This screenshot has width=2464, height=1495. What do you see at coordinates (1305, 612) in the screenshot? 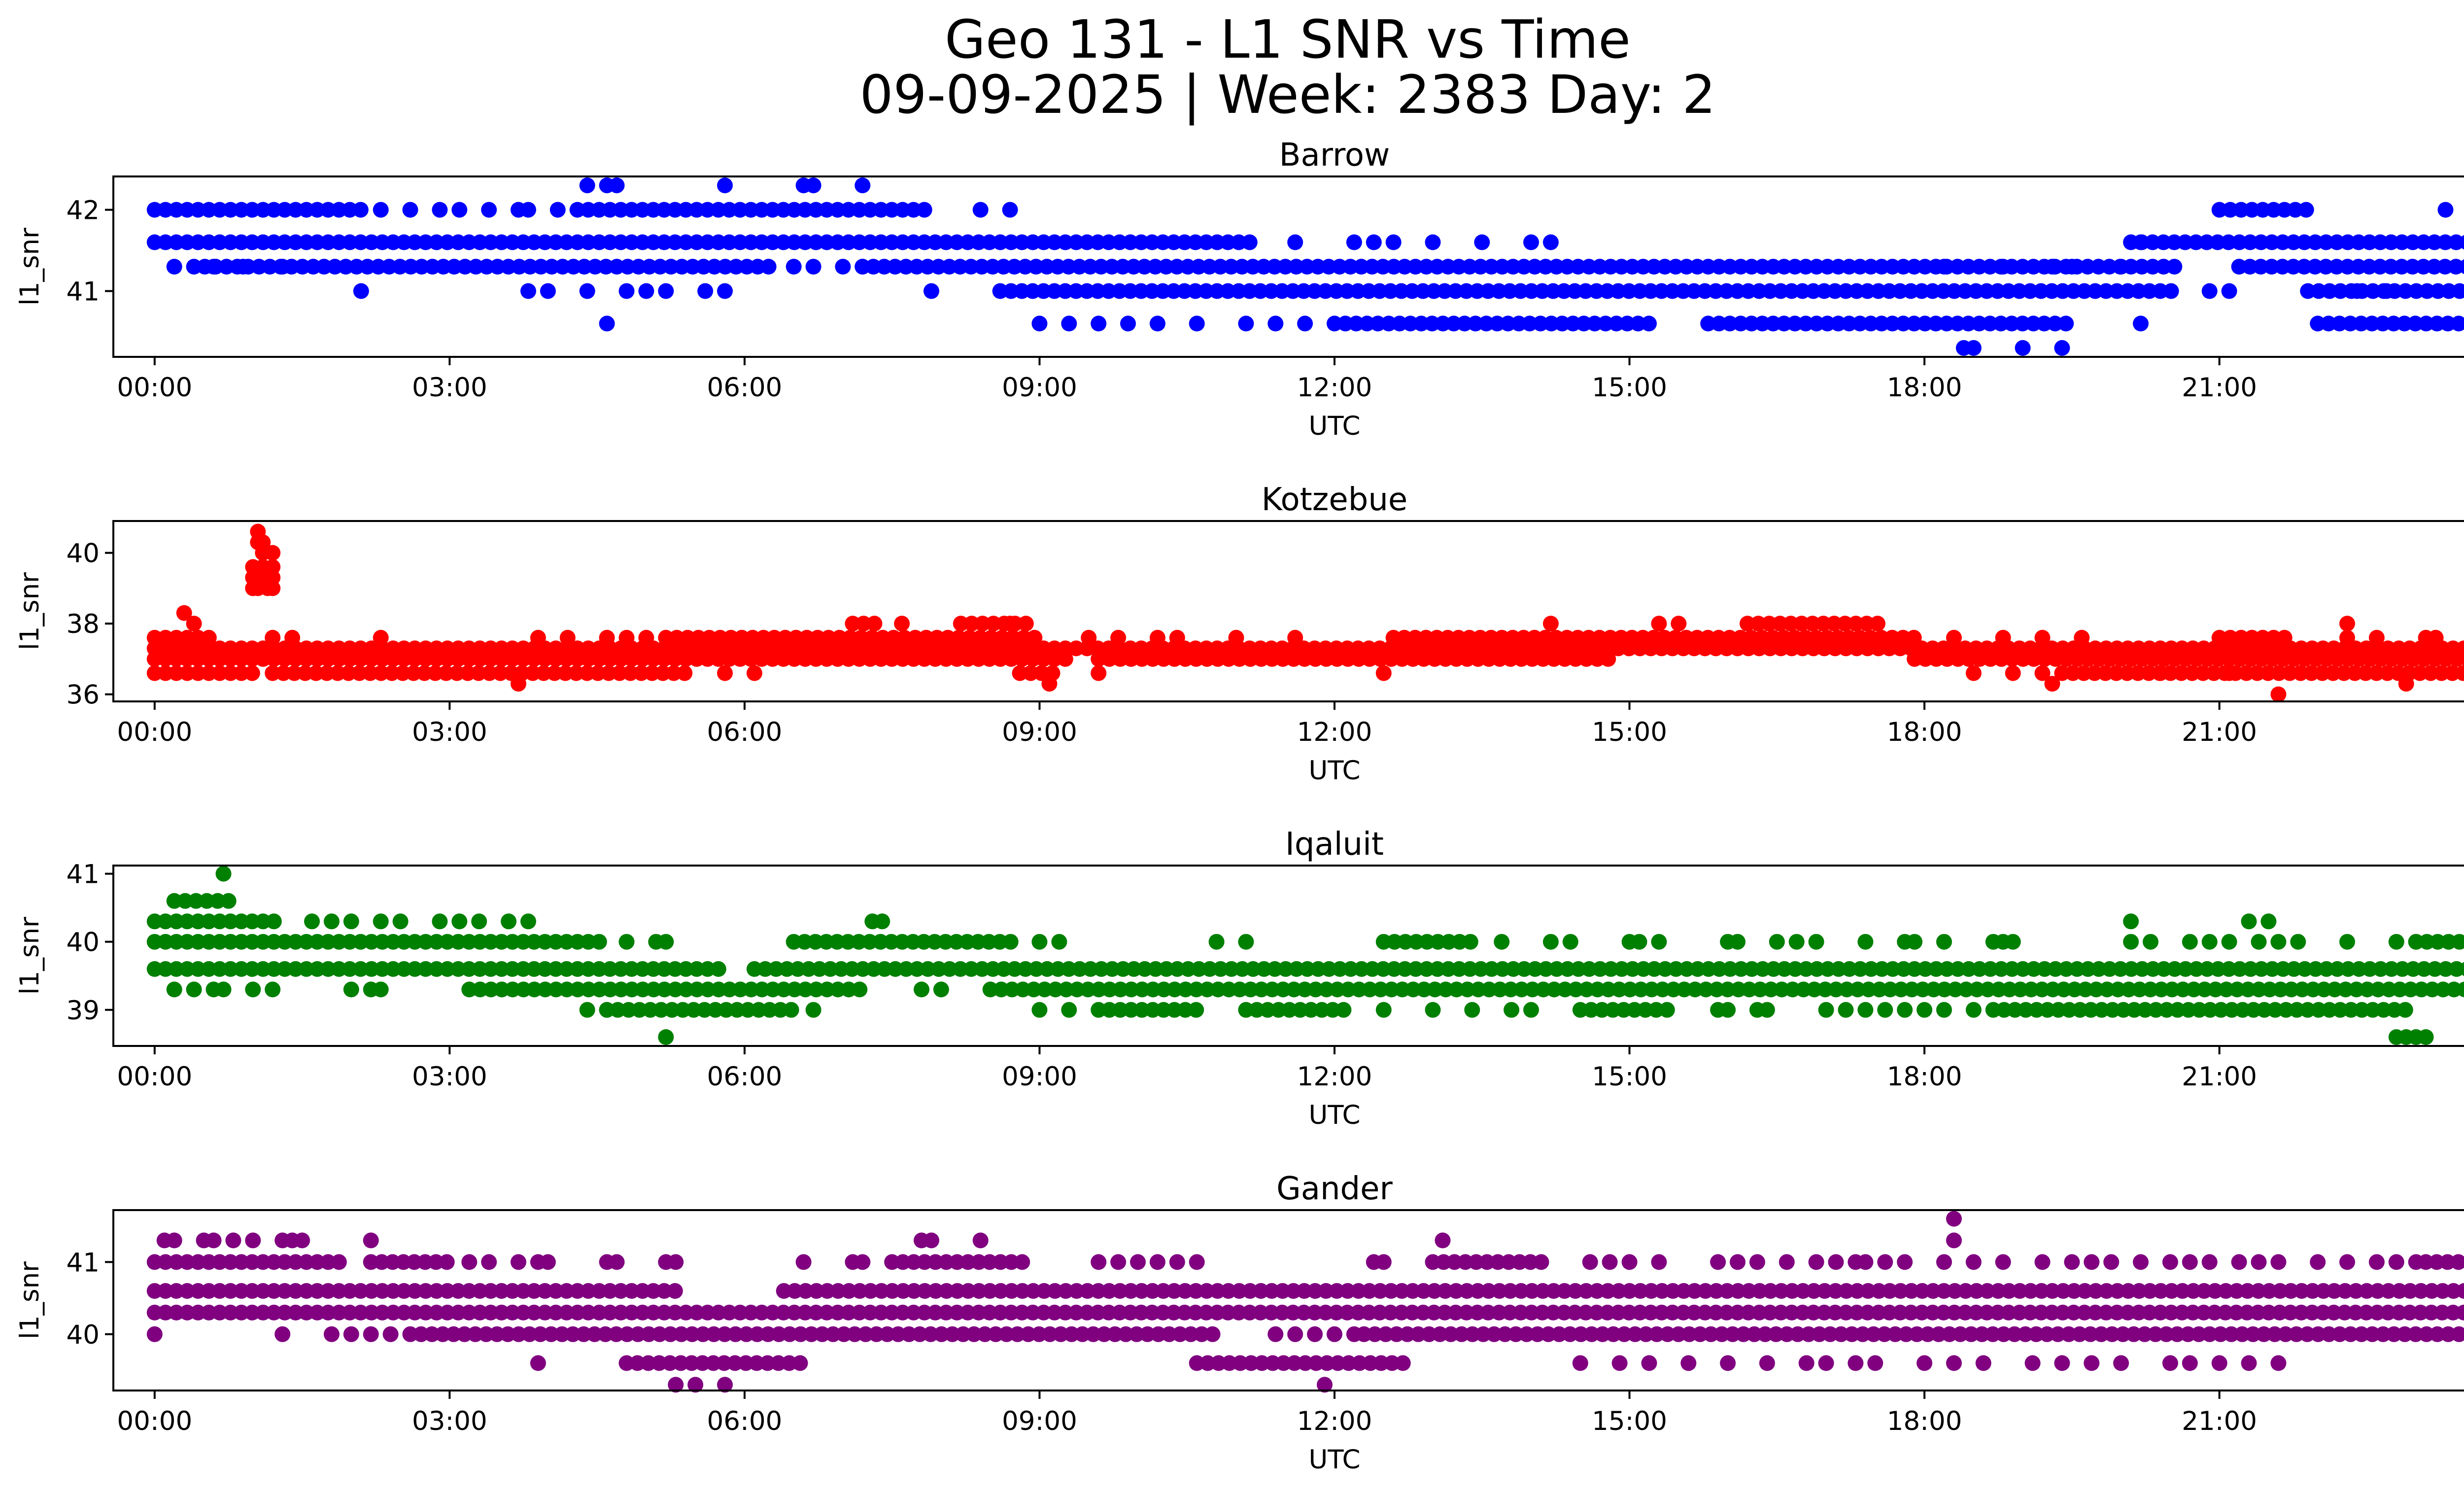
I see `series-kotzebue` at bounding box center [1305, 612].